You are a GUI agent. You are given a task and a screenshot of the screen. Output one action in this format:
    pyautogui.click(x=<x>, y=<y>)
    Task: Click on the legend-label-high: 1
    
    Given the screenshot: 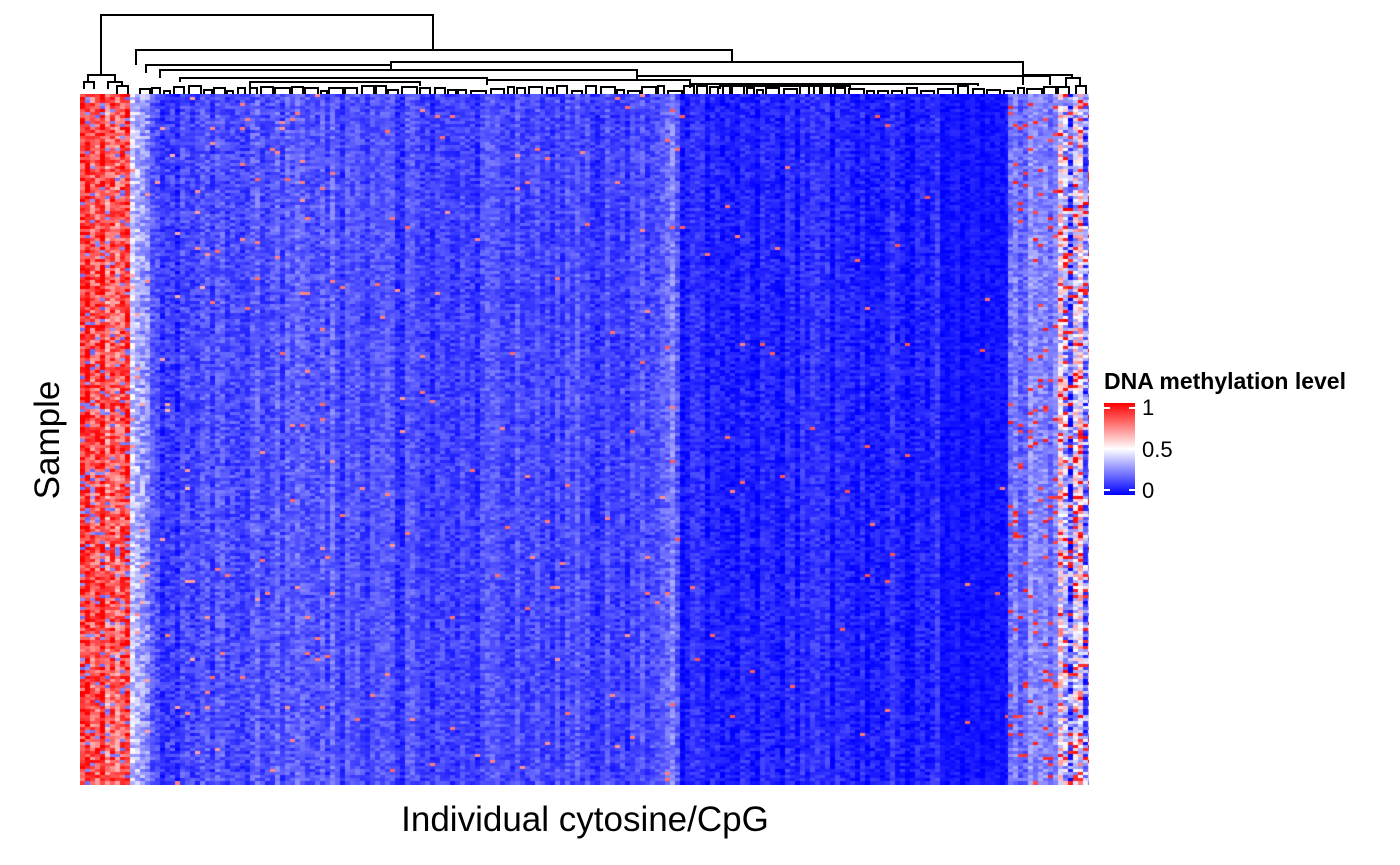 What is the action you would take?
    pyautogui.click(x=1148, y=407)
    